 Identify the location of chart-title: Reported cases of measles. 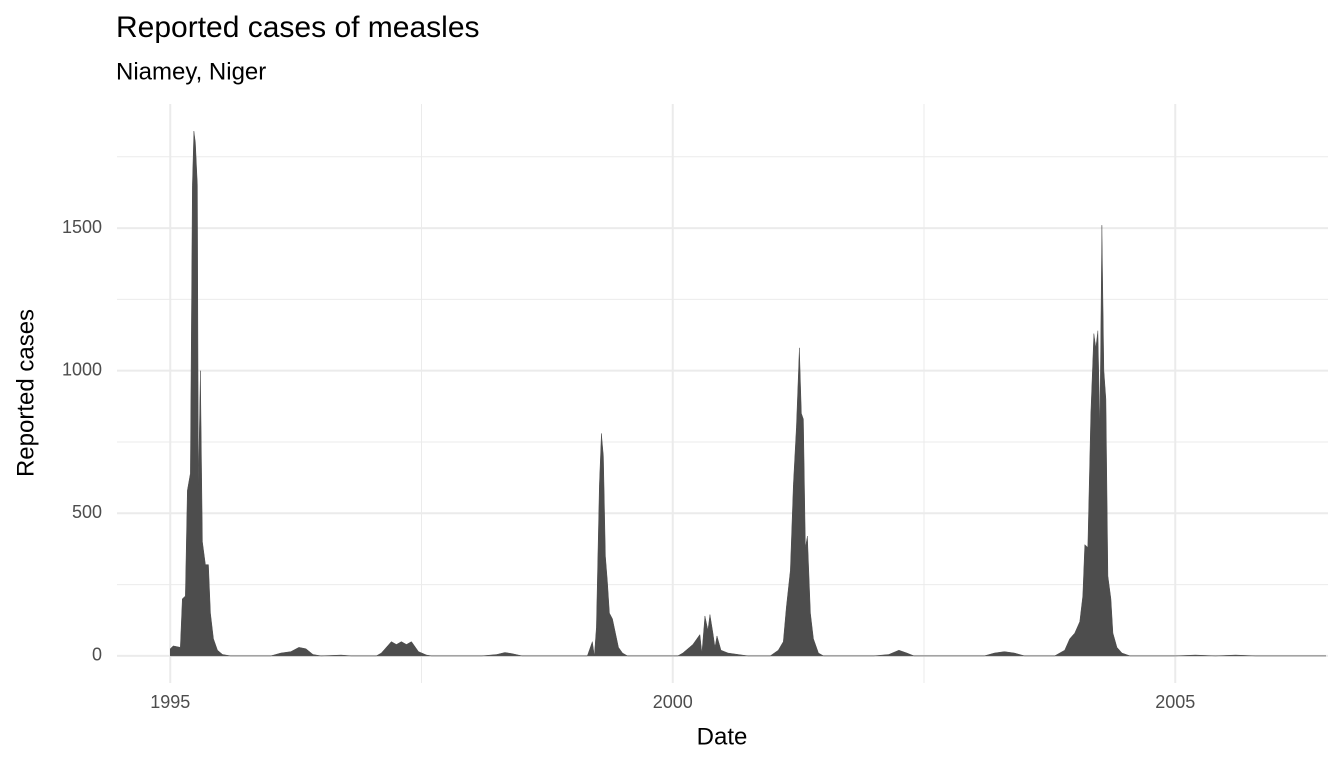
(298, 27).